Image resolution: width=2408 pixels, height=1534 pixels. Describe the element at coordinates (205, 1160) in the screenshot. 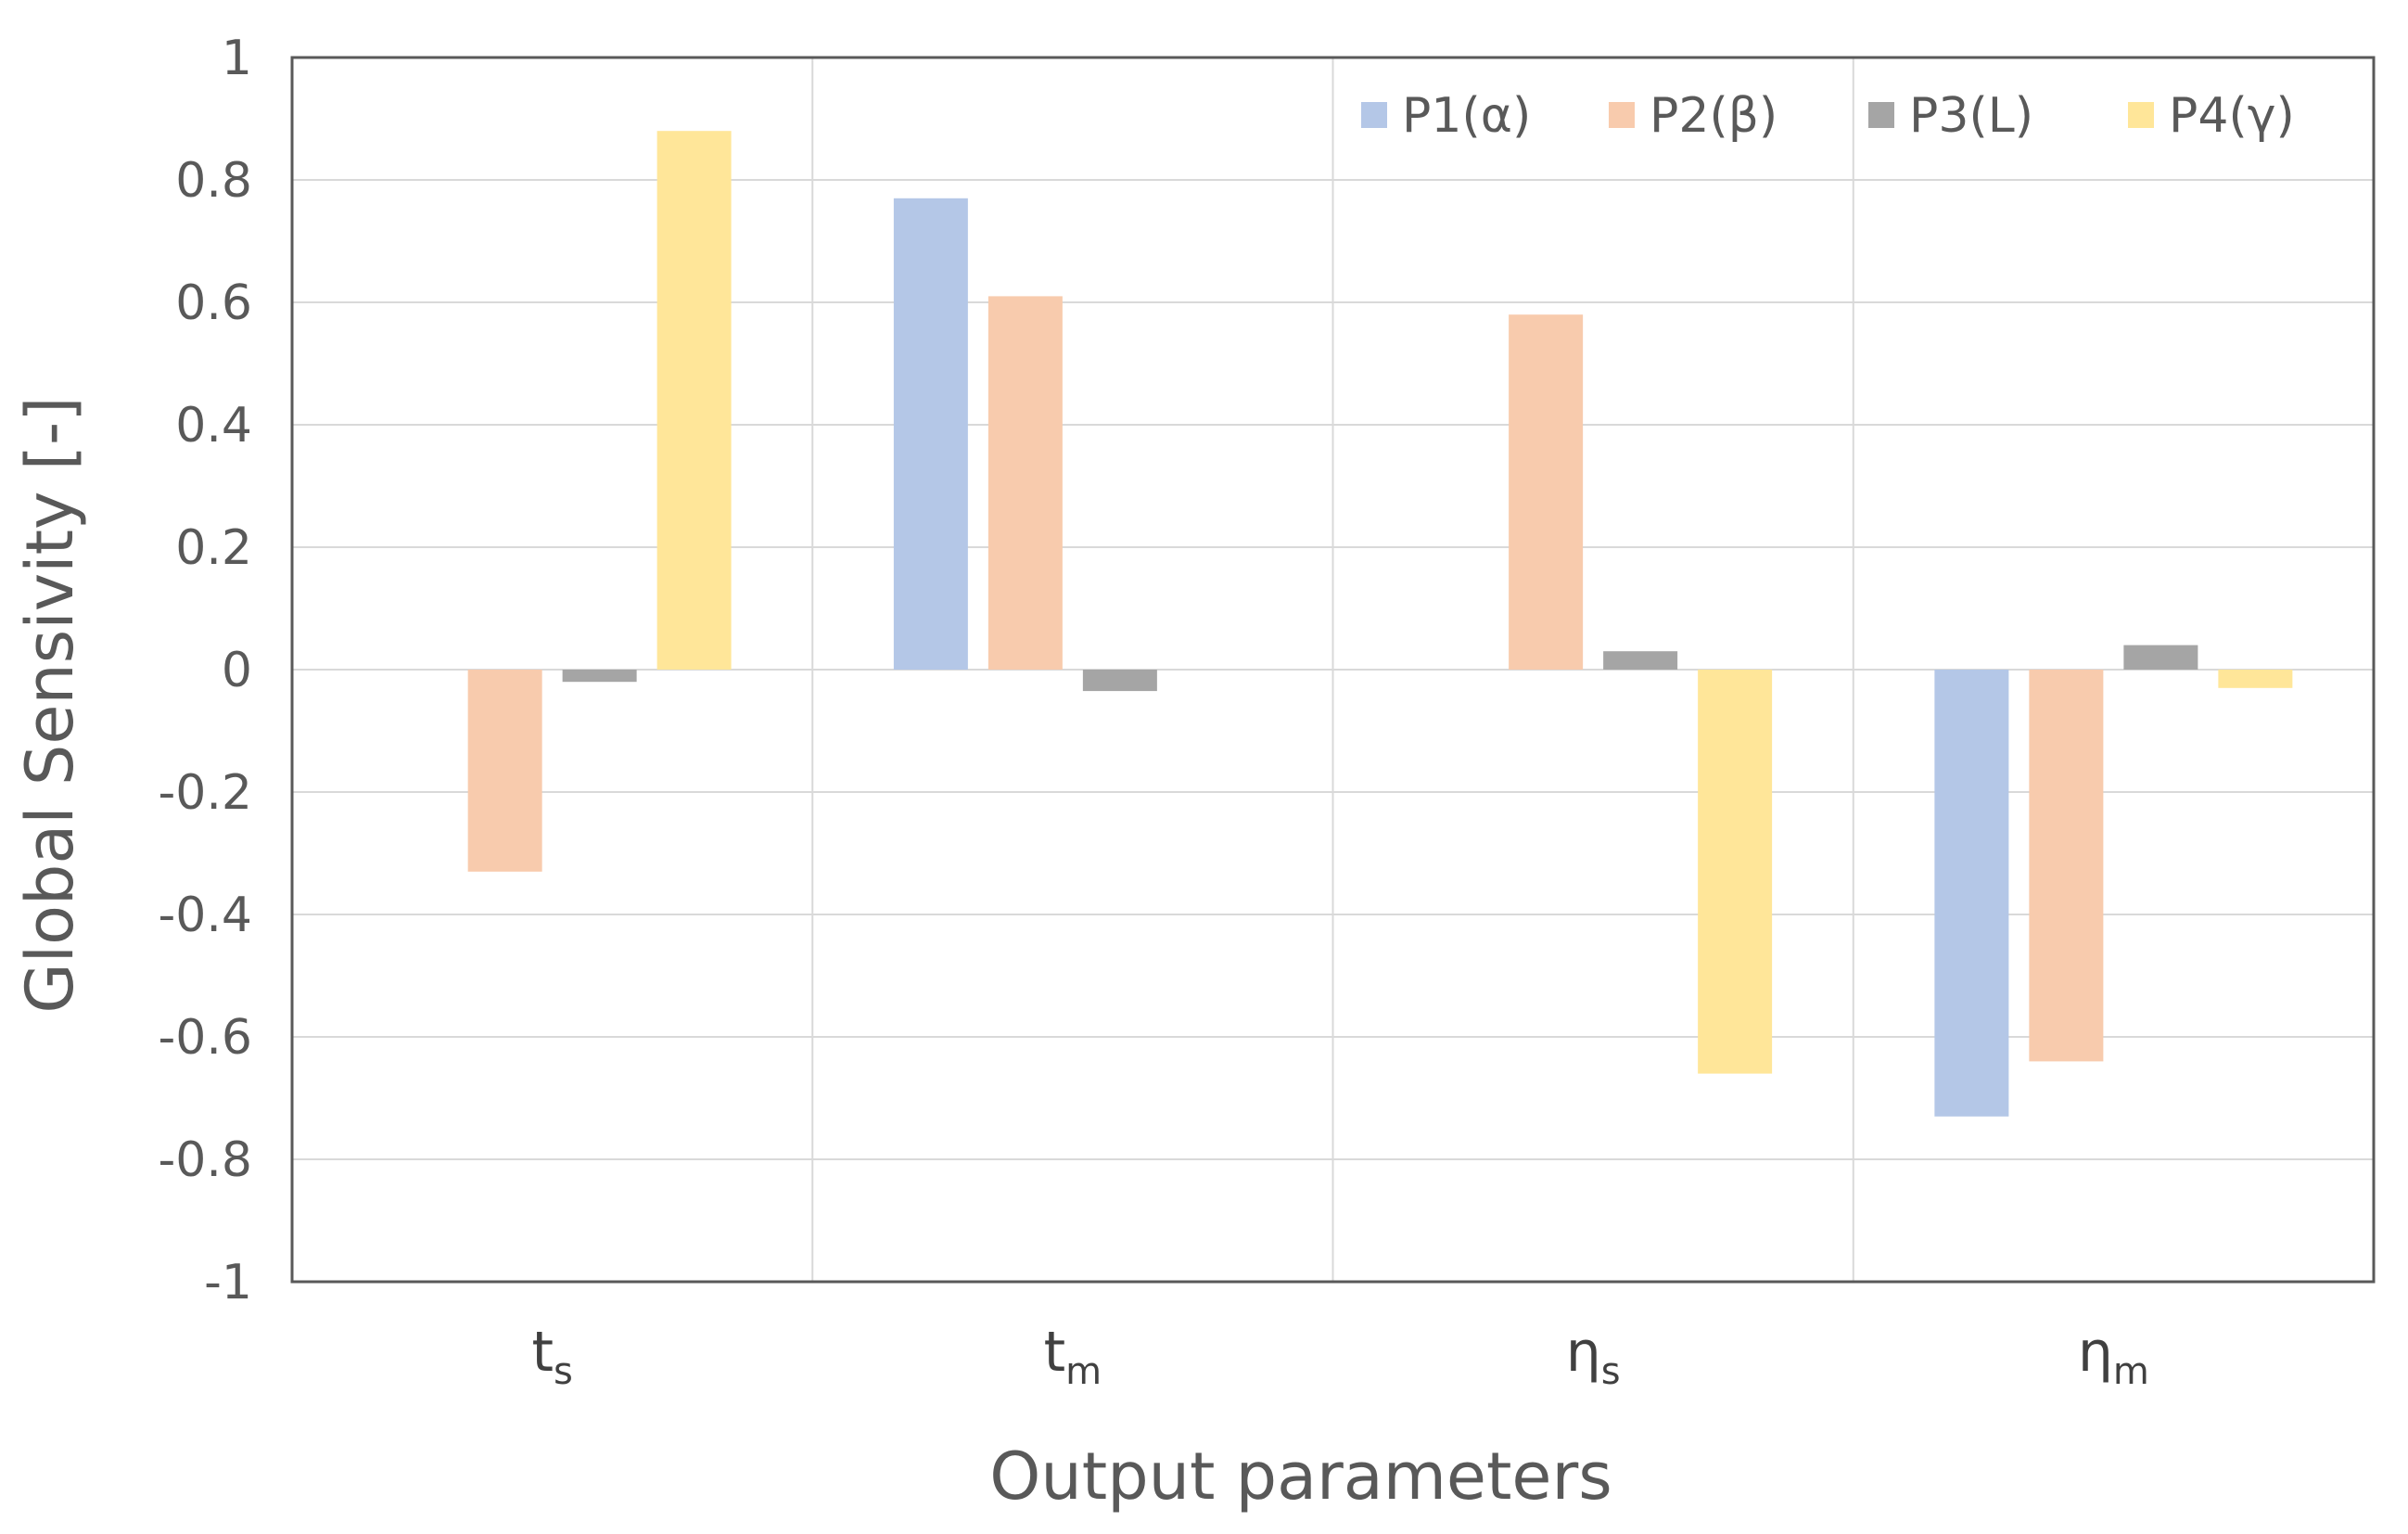

I see `y-tick-label: -0.8` at that location.